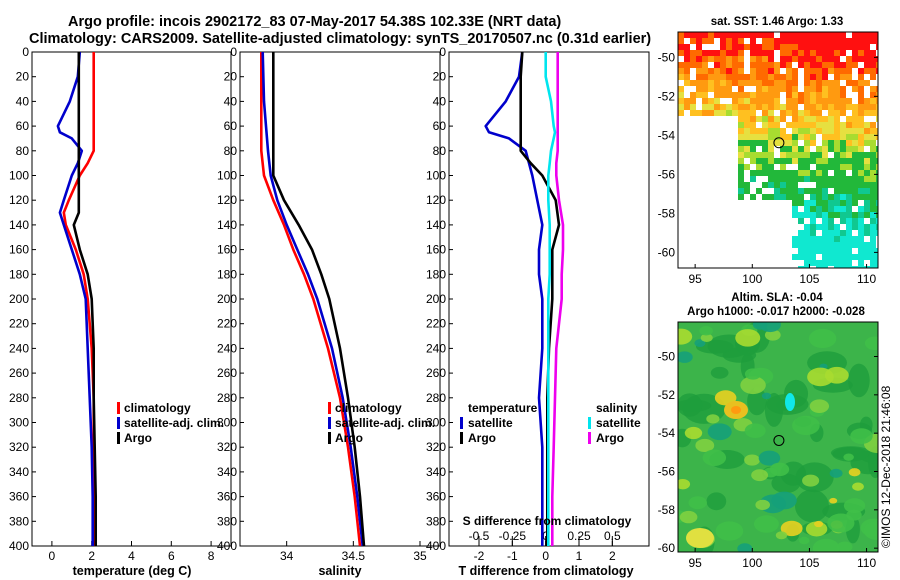  I want to click on lon-tick-label: 100, so click(752, 279).